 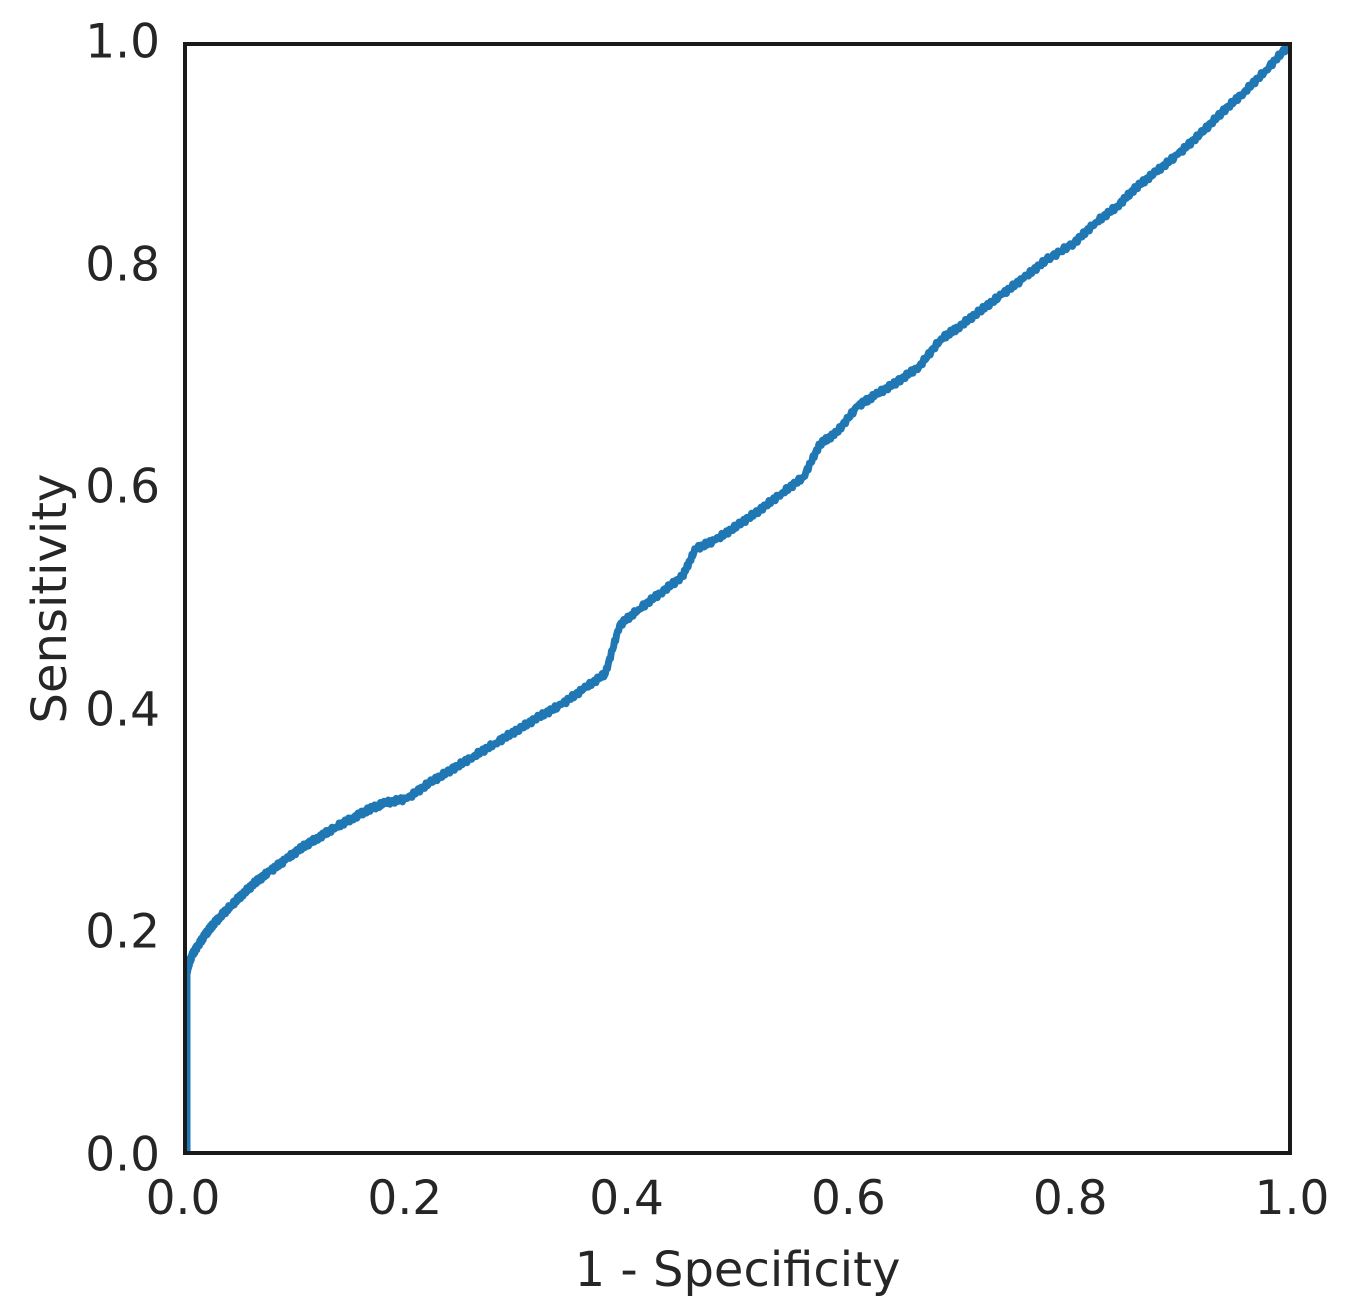 I want to click on y-tick-label-1: 0.8, so click(x=122, y=265).